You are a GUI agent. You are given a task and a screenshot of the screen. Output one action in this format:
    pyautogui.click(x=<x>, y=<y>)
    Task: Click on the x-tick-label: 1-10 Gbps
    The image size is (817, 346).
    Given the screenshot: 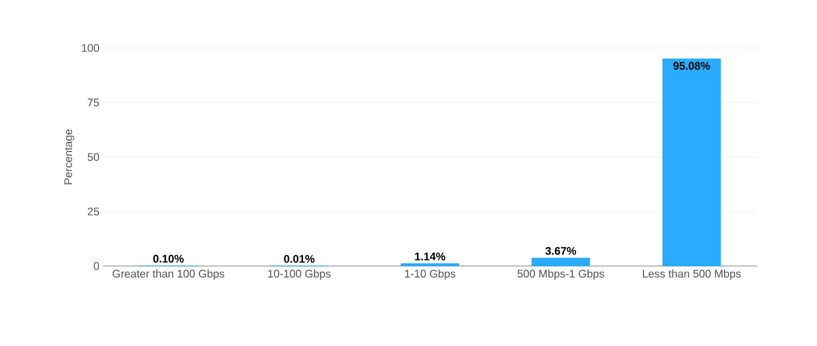 What is the action you would take?
    pyautogui.click(x=430, y=275)
    